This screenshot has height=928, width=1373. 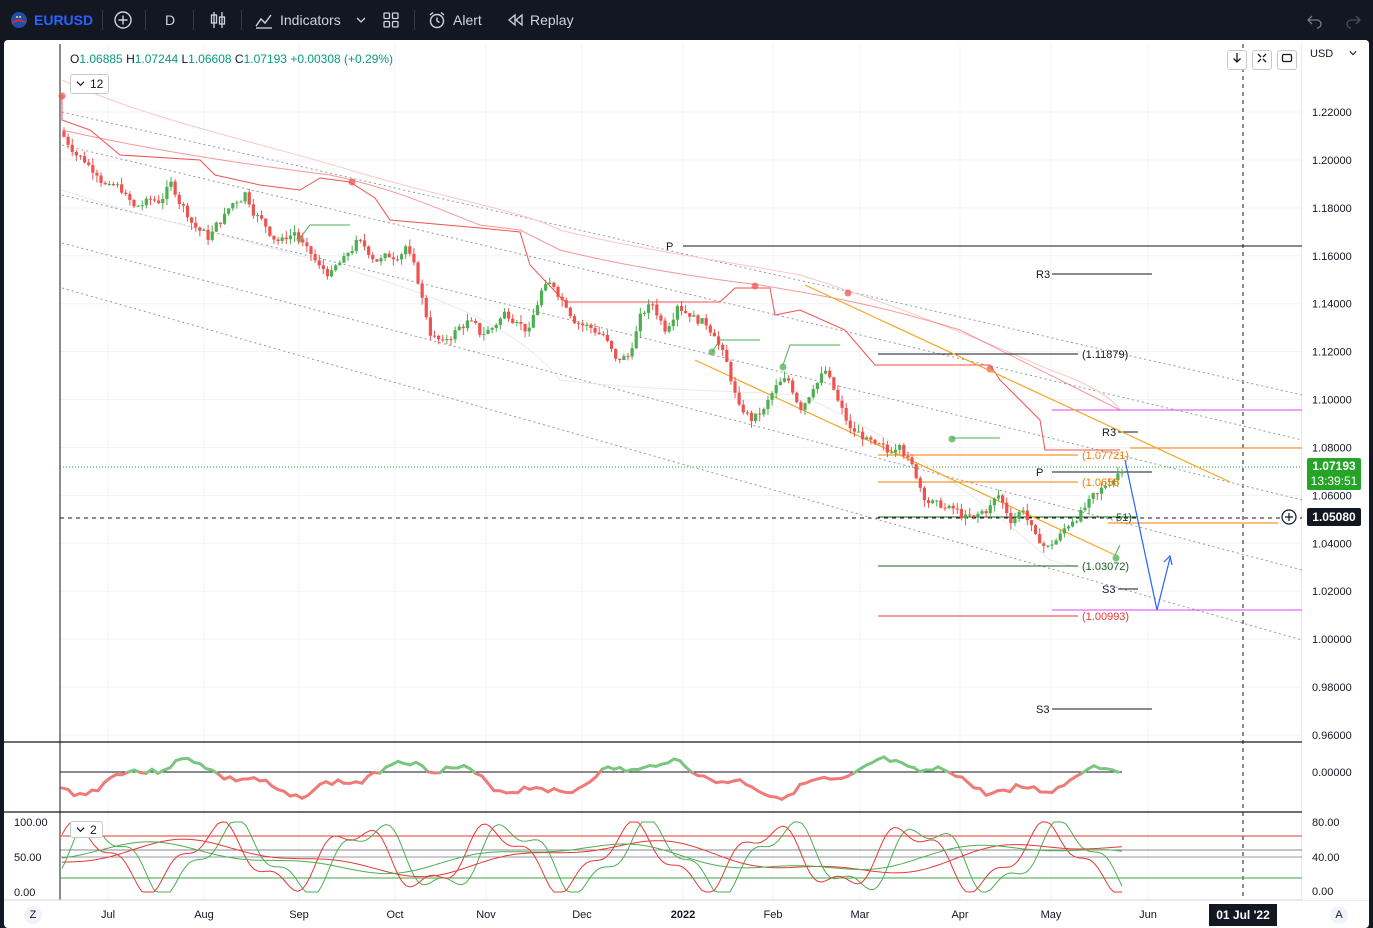 I want to click on close-key: C, so click(x=239, y=59).